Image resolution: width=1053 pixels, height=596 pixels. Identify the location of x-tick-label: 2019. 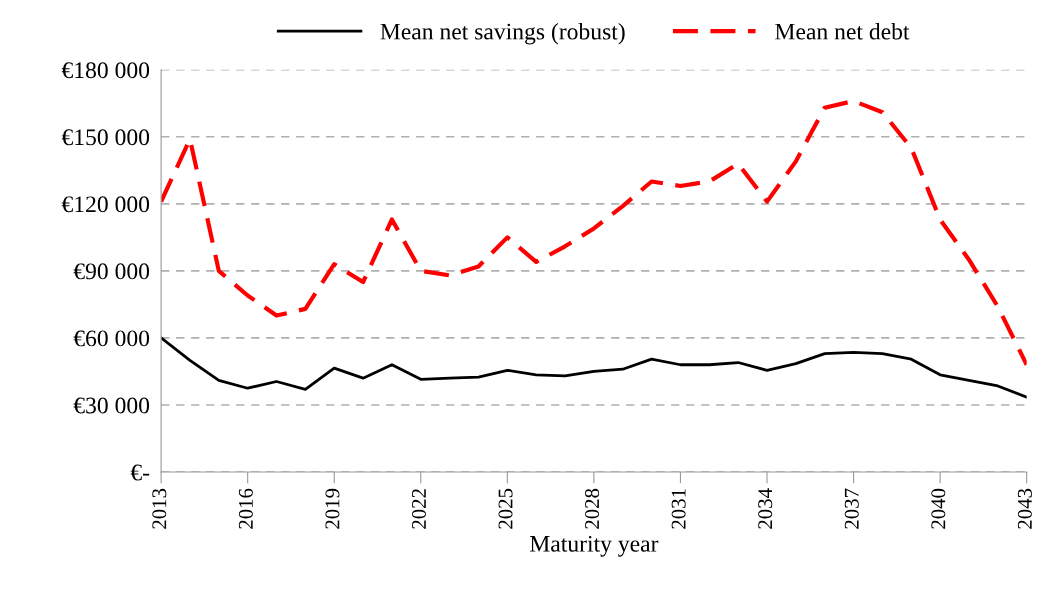
(332, 508).